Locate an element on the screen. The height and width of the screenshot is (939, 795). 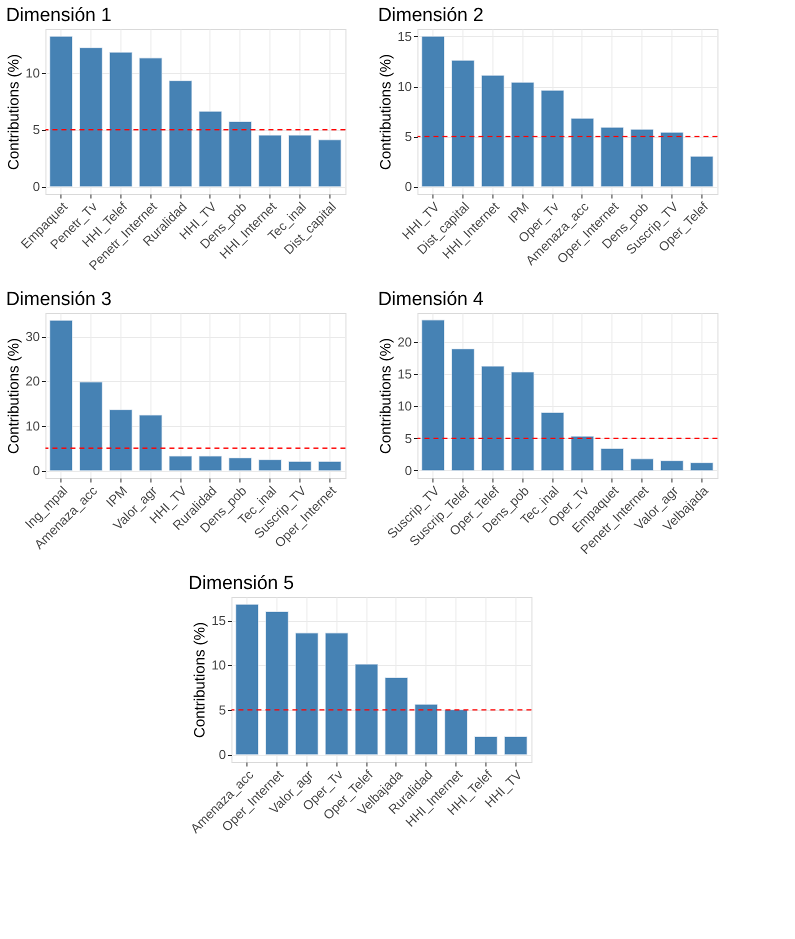
chart-title: Dimensión 2 is located at coordinates (431, 15).